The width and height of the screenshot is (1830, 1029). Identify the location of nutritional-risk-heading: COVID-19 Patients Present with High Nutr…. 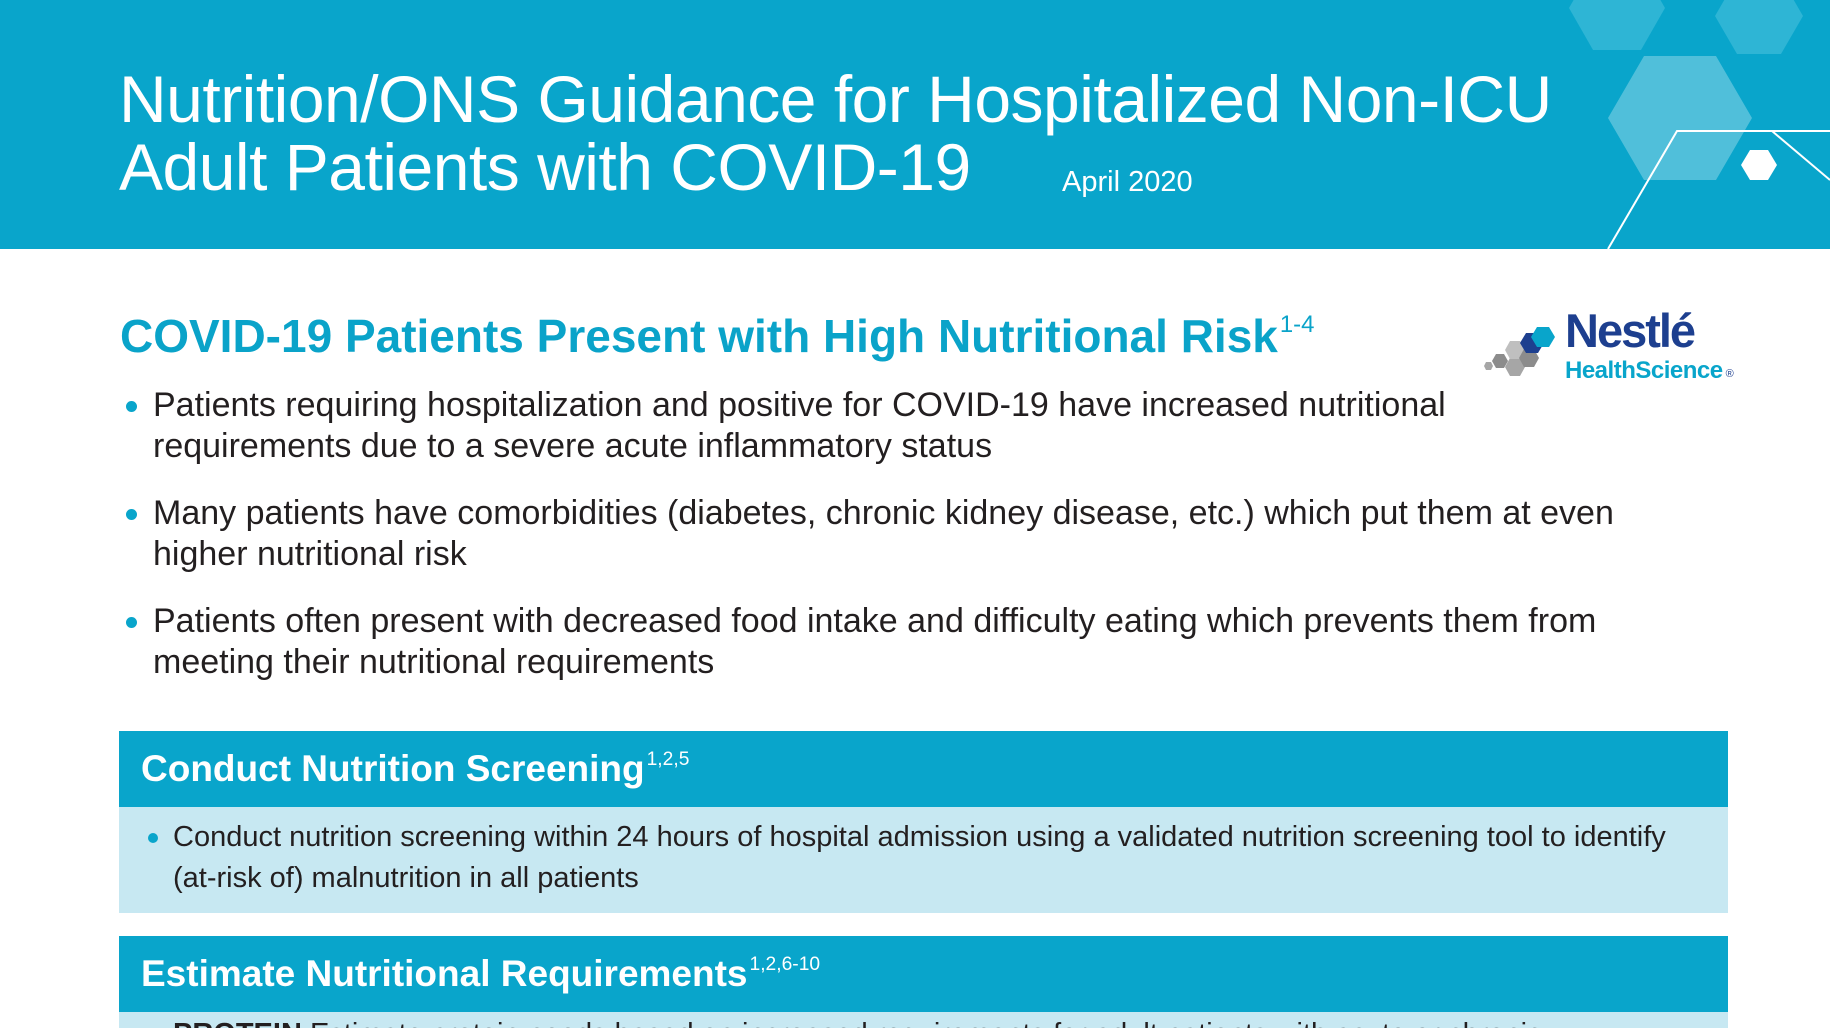
(717, 336).